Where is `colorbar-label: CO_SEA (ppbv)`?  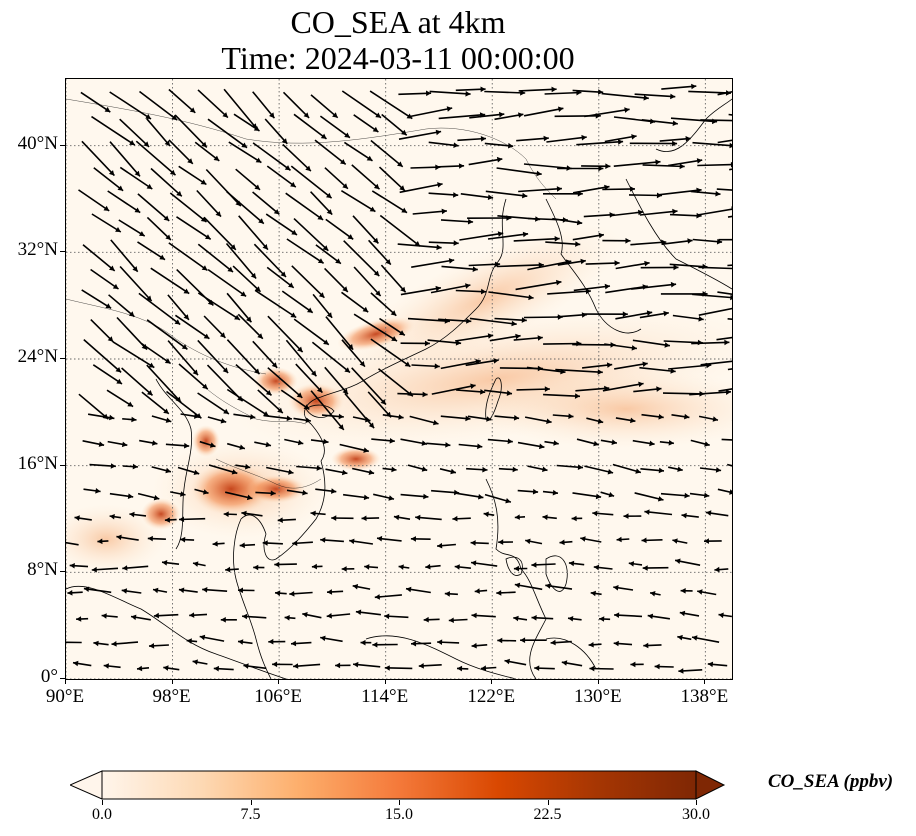
colorbar-label: CO_SEA (ppbv) is located at coordinates (831, 781).